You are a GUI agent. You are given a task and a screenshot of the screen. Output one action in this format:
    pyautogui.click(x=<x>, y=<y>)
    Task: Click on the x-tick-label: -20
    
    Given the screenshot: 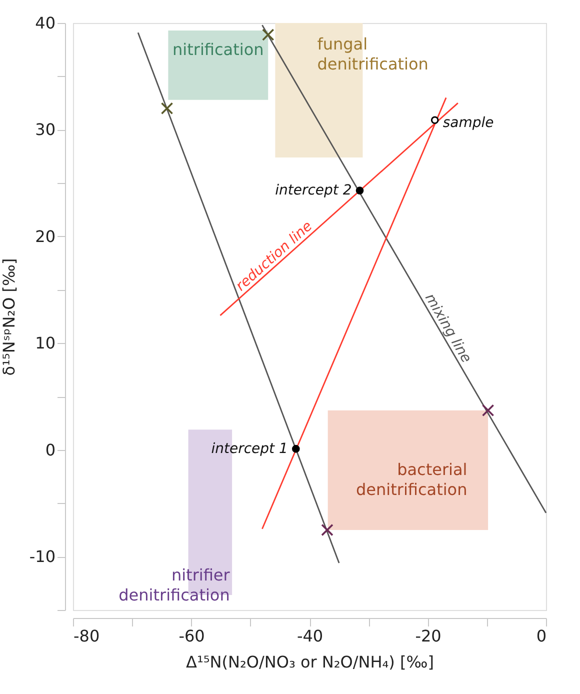 What is the action you would take?
    pyautogui.click(x=428, y=636)
    